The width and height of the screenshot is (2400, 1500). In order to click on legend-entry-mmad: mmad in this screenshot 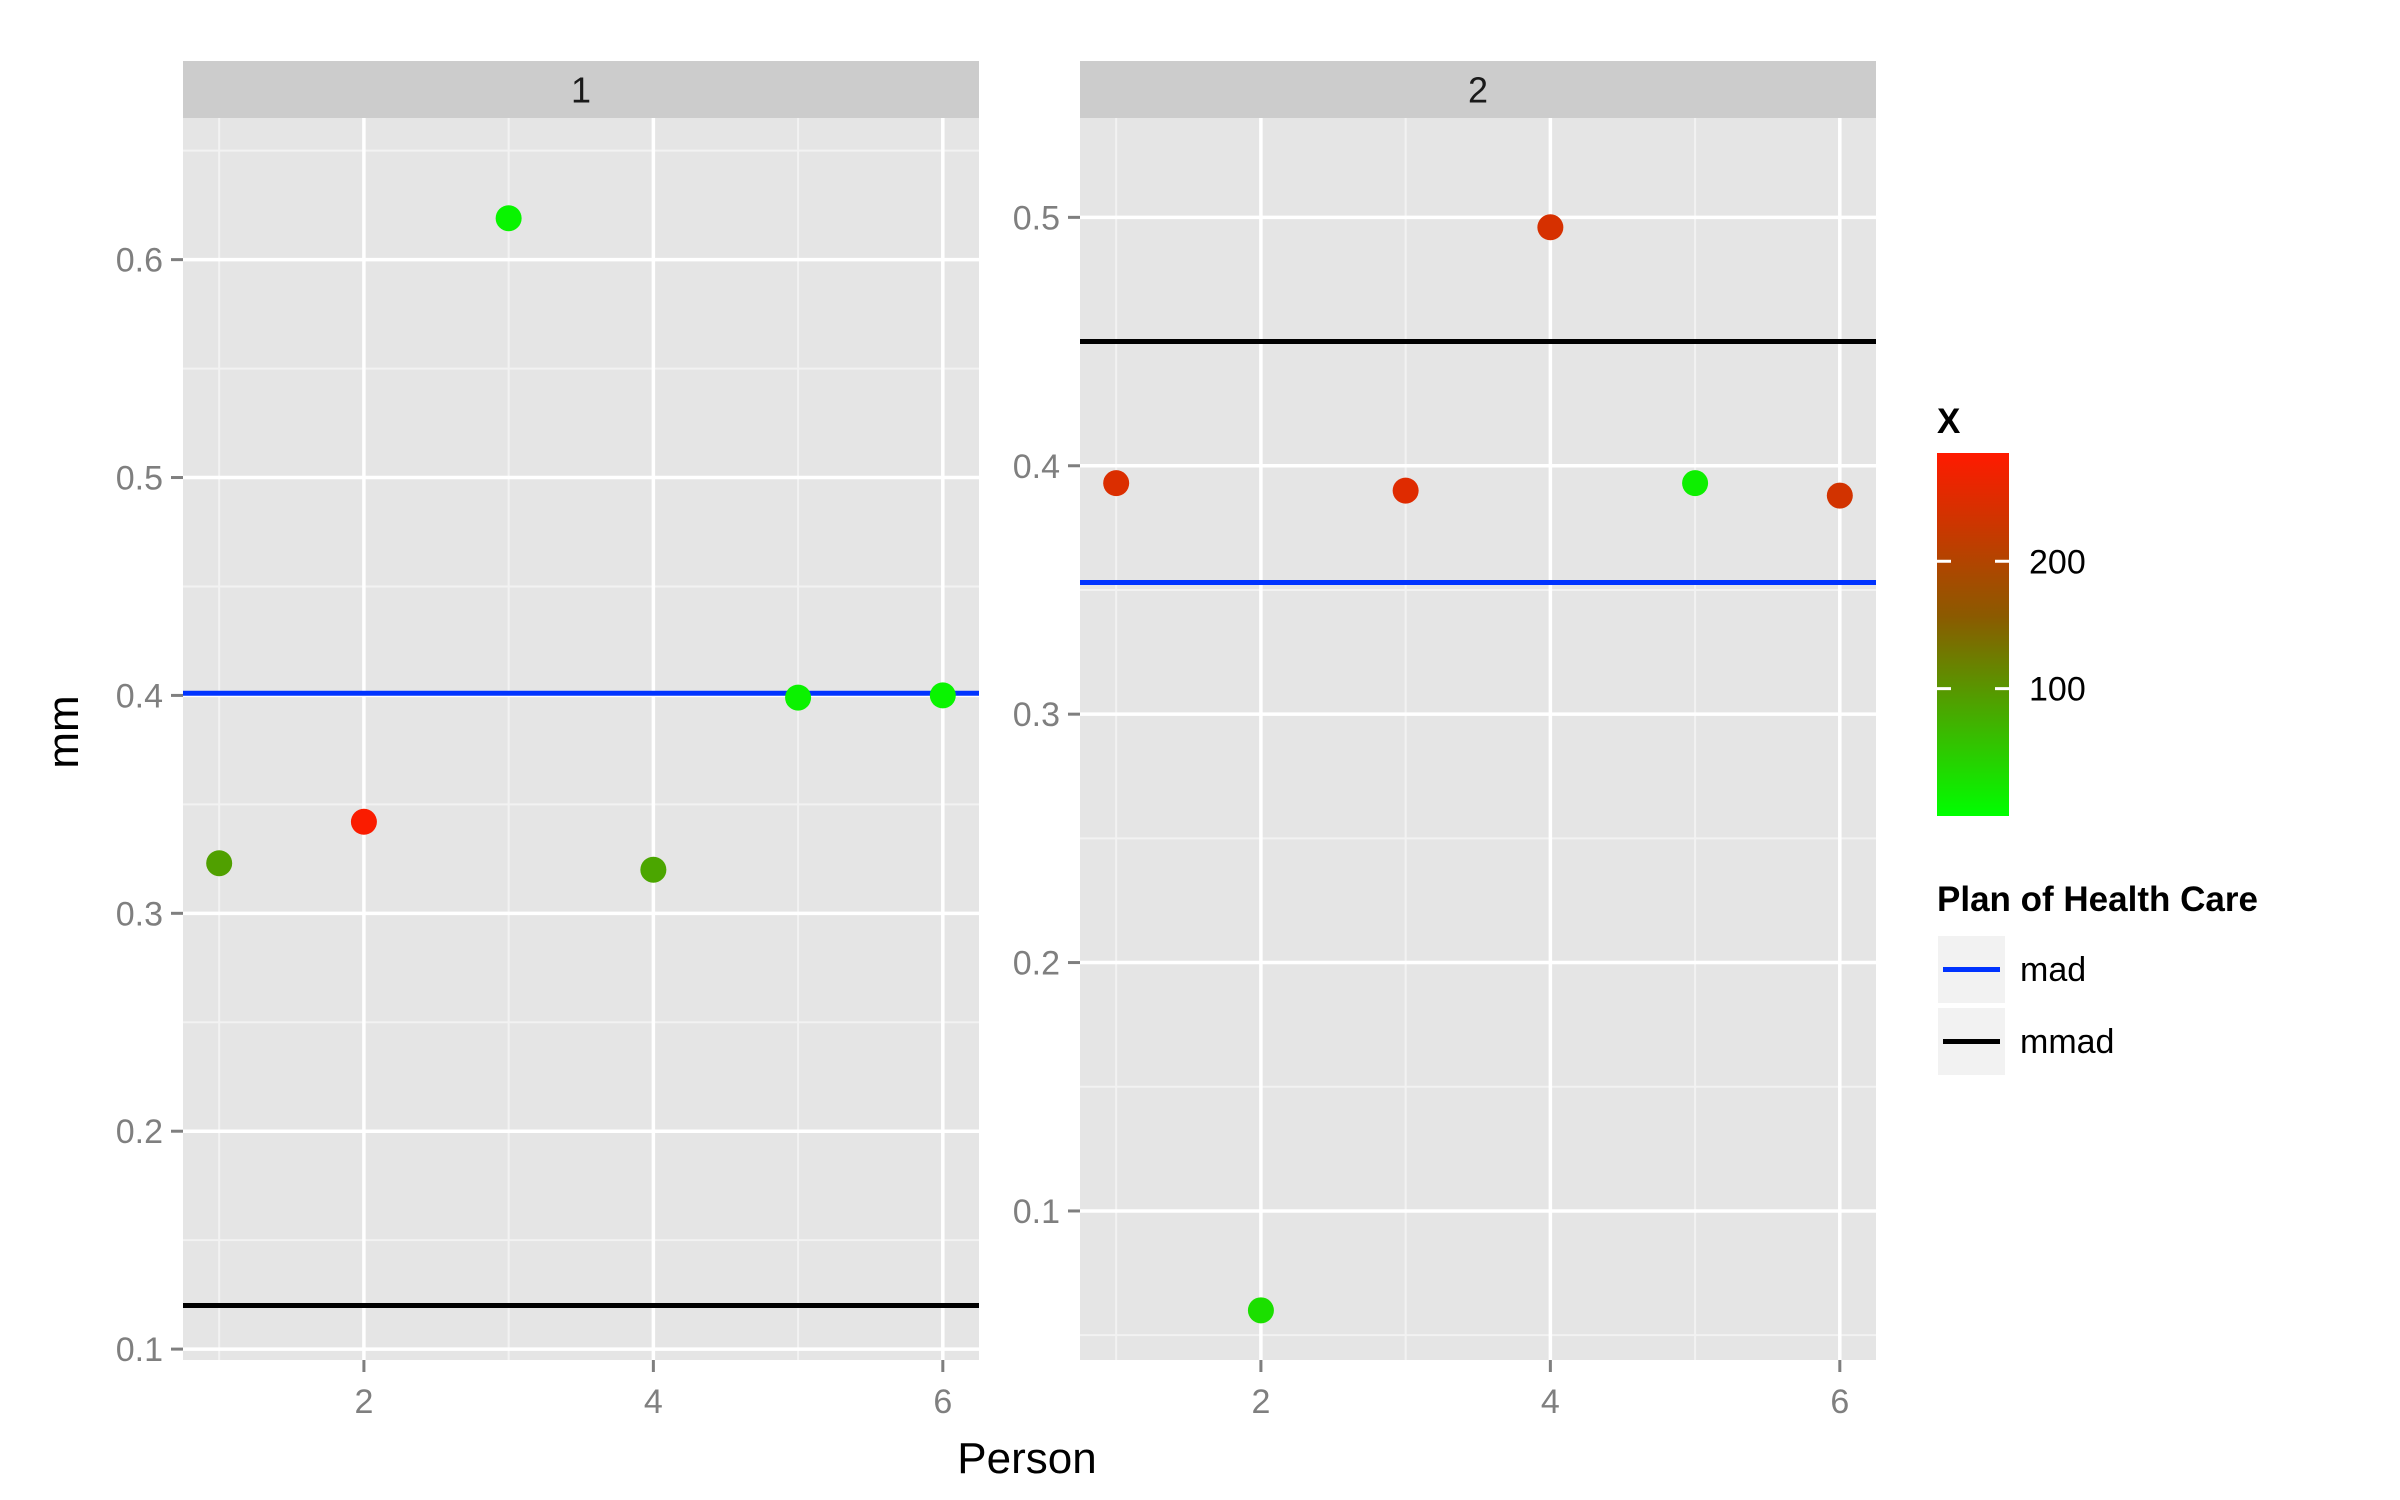, I will do `click(2025, 1041)`.